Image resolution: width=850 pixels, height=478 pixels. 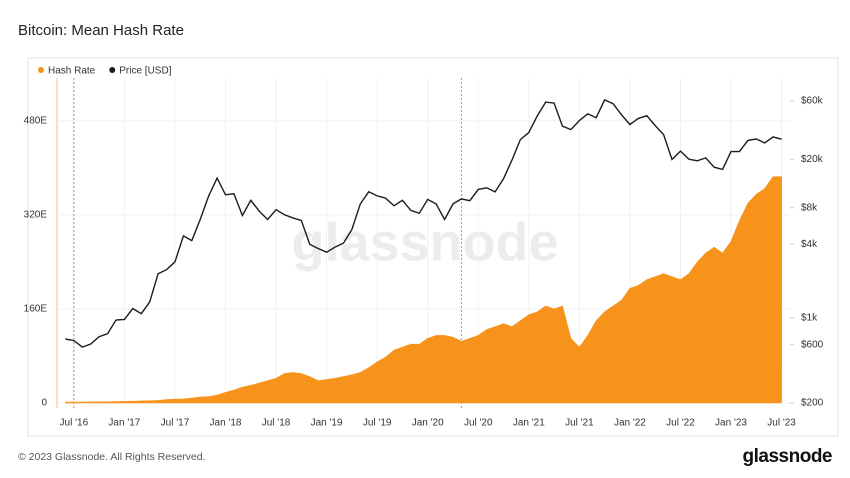 I want to click on x-tick-label: Jan '23, so click(x=731, y=423).